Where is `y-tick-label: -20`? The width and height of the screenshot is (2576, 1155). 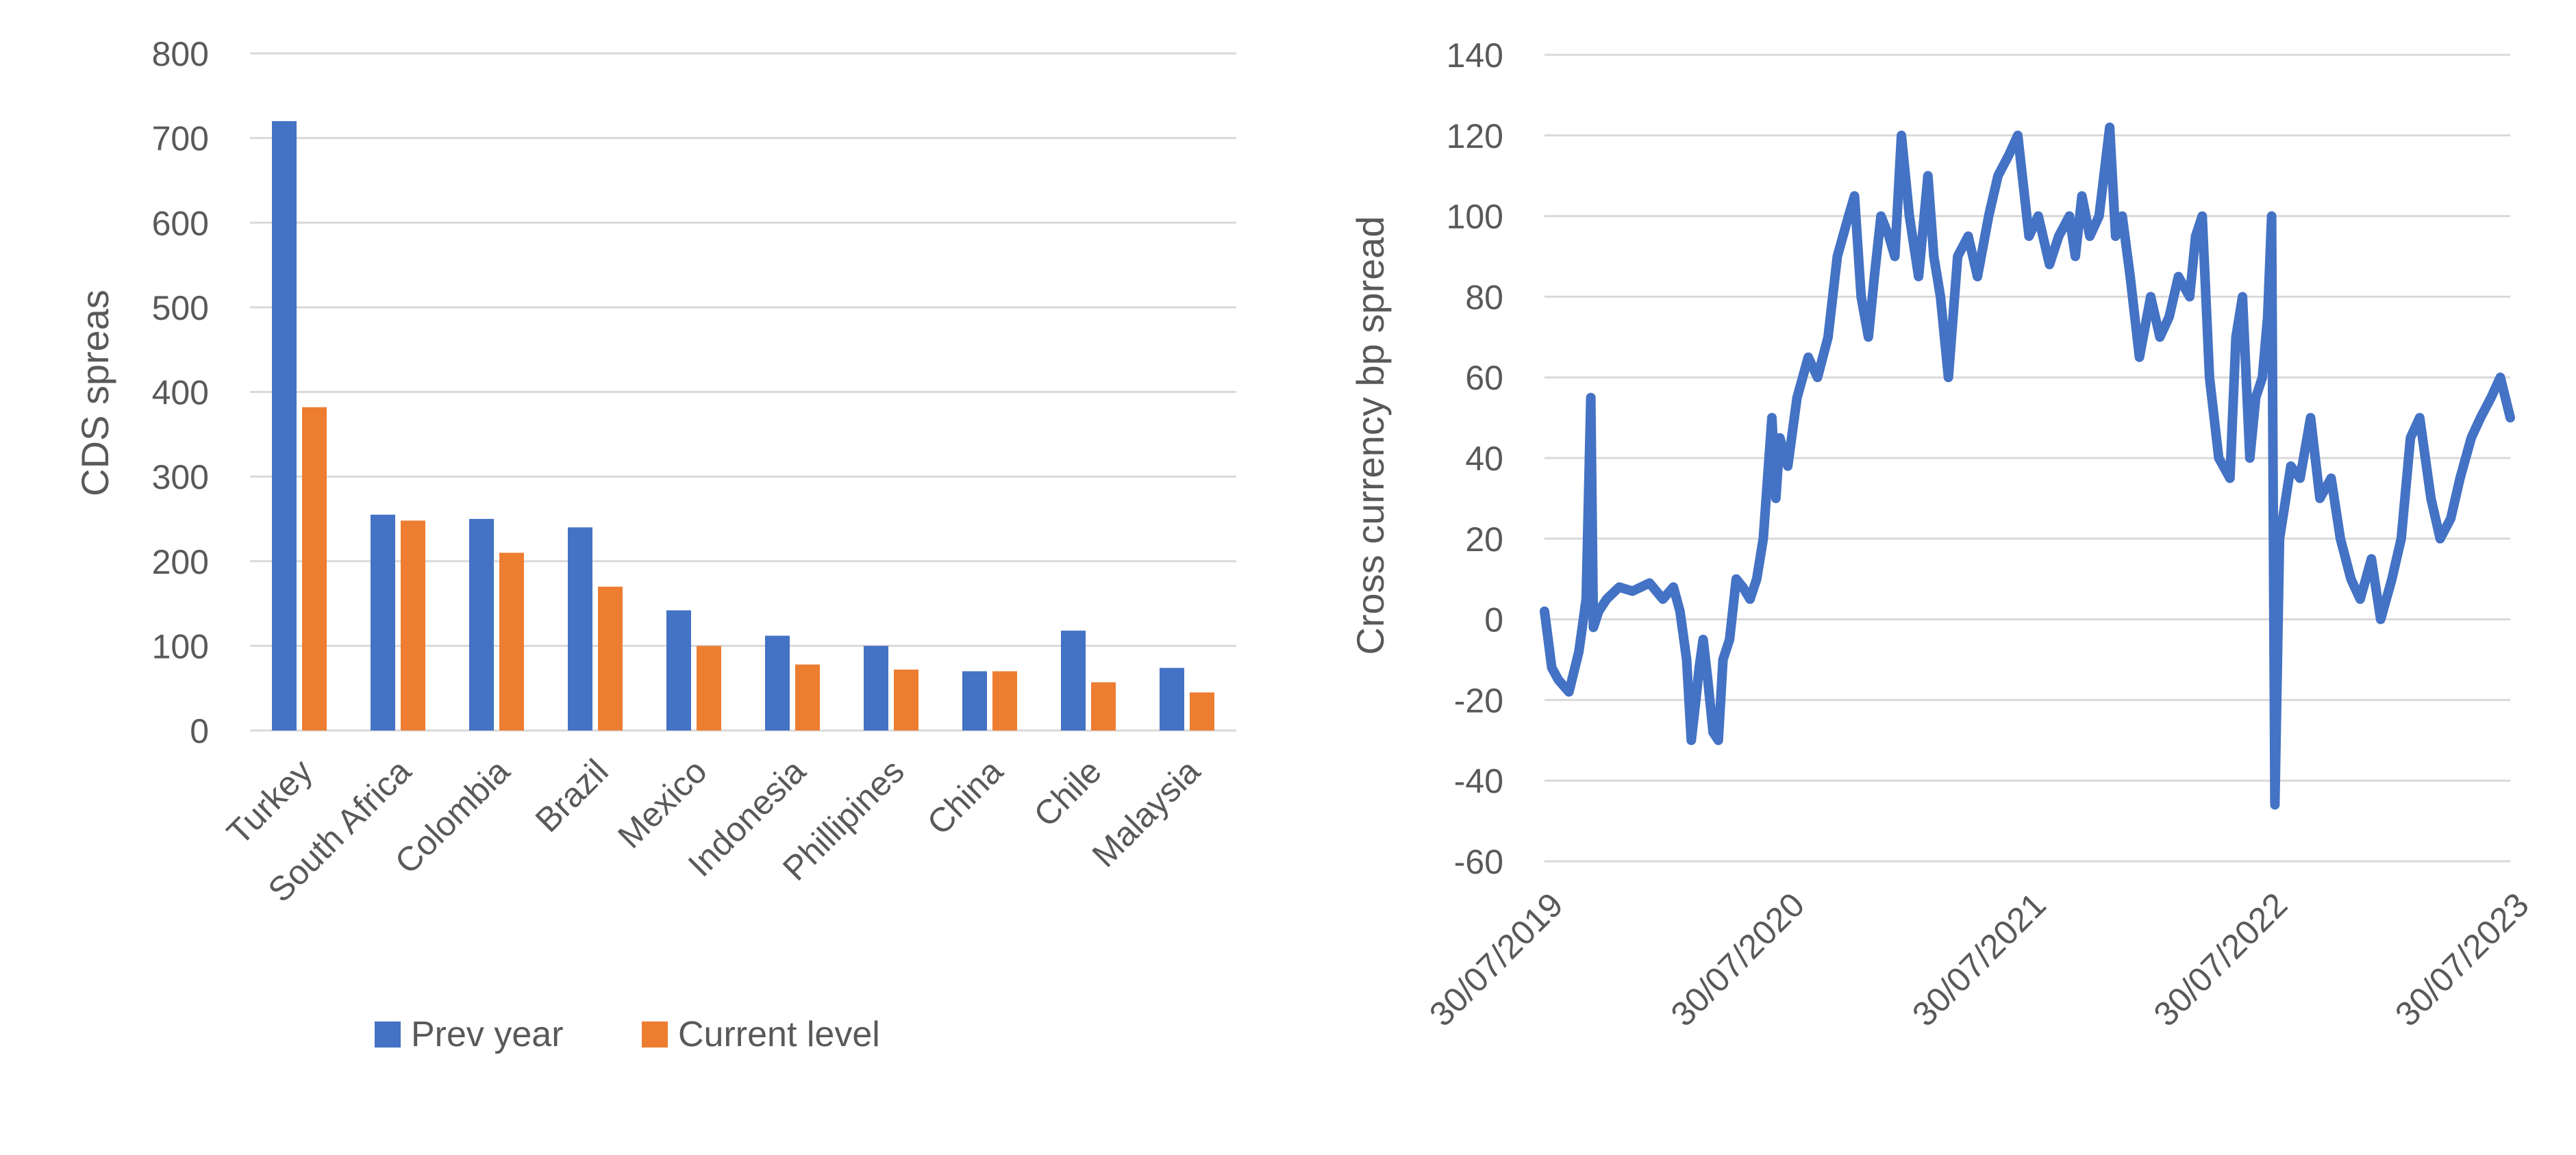
y-tick-label: -20 is located at coordinates (1478, 701).